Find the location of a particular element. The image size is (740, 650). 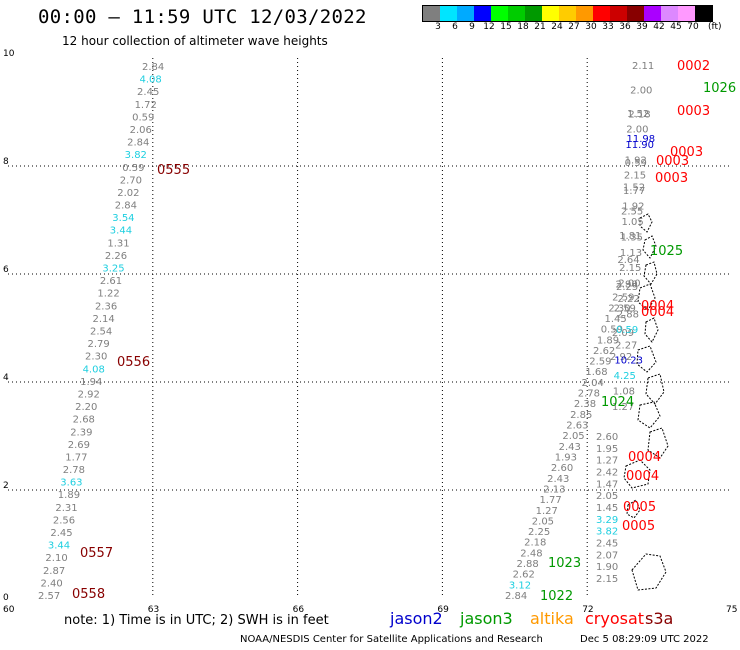

wave-height-value: 2.84 is located at coordinates (153, 67).